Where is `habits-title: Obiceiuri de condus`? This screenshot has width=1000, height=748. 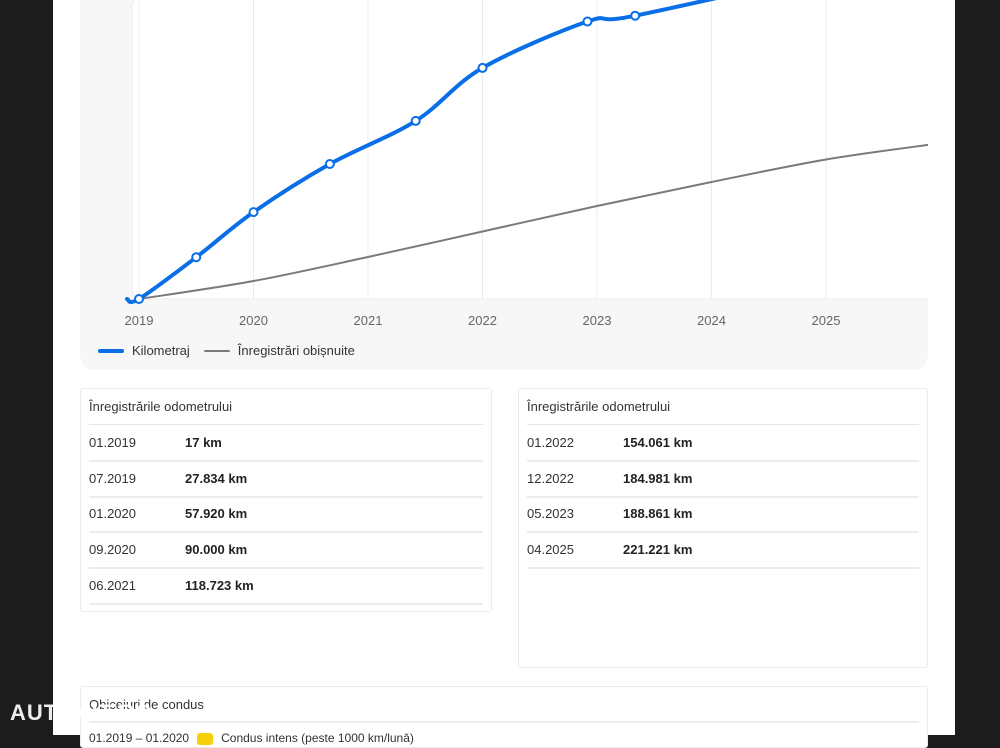 habits-title: Obiceiuri de condus is located at coordinates (146, 704).